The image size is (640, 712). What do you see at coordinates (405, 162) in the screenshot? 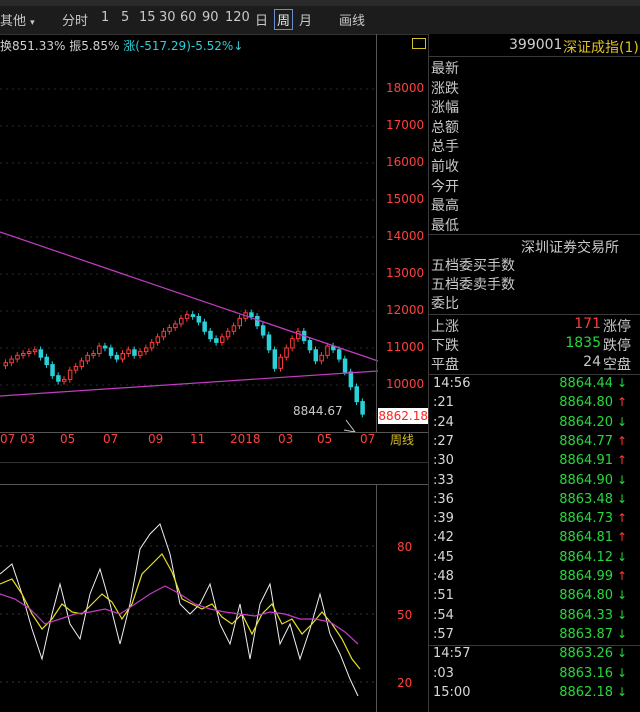
I see `price-tick-label: 16000` at bounding box center [405, 162].